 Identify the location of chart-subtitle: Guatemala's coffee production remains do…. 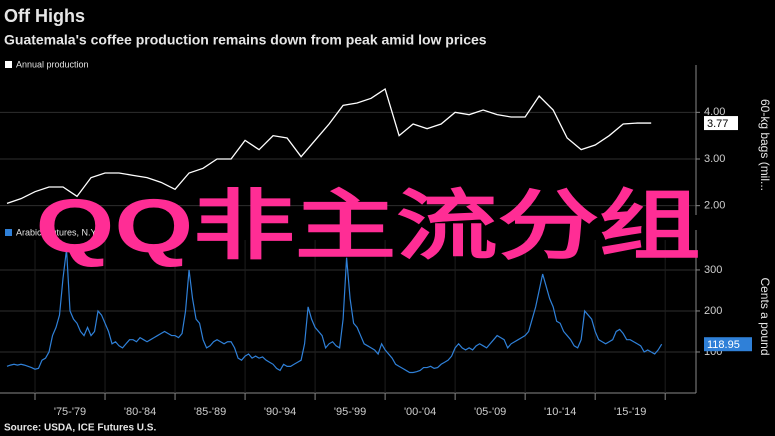
(245, 40).